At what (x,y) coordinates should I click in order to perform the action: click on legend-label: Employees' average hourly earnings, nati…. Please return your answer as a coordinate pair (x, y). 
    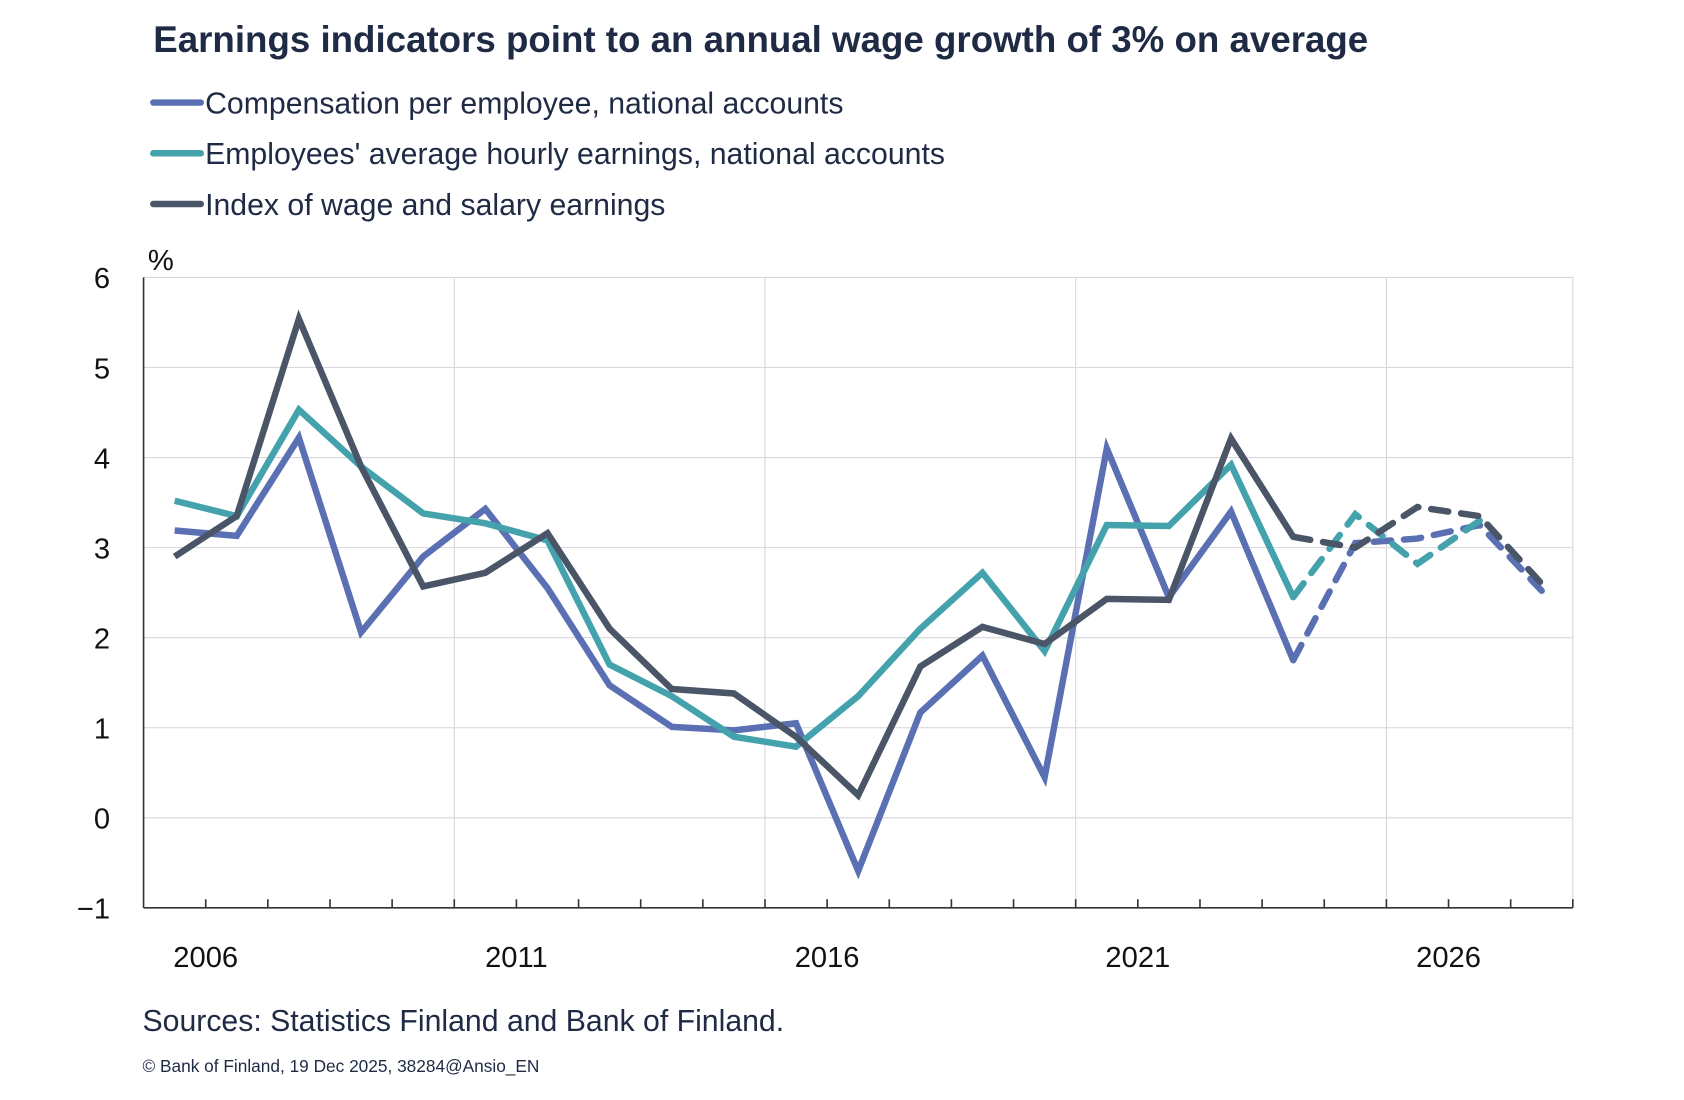
    Looking at the image, I should click on (575, 154).